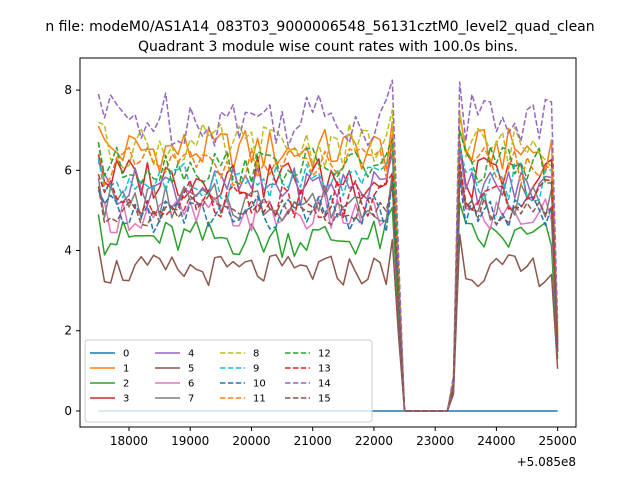 This screenshot has width=640, height=480. What do you see at coordinates (256, 354) in the screenshot?
I see `legend-label-8: 8` at bounding box center [256, 354].